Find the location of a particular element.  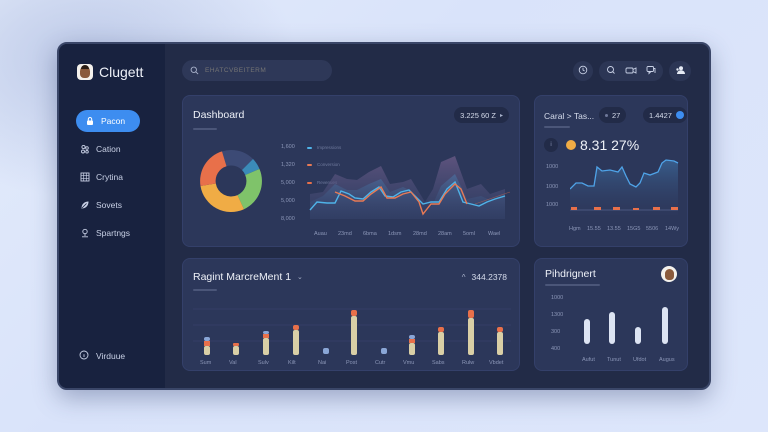

info-badge: i is located at coordinates (551, 145).